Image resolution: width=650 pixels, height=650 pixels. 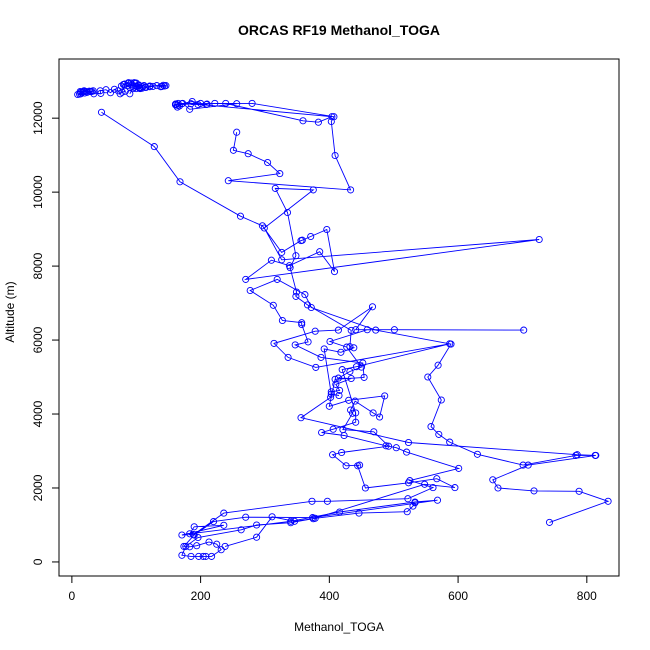 What do you see at coordinates (458, 596) in the screenshot?
I see `x-tick-label: 600` at bounding box center [458, 596].